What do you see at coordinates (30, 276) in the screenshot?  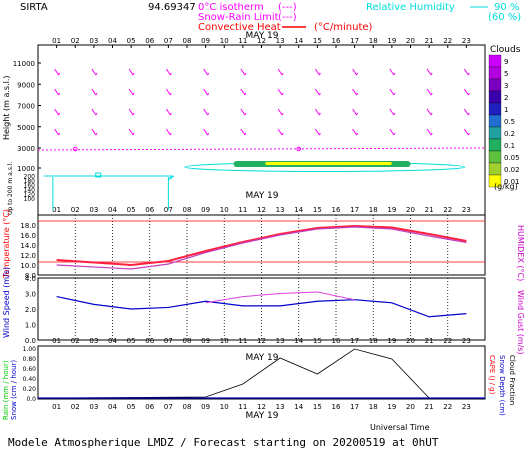 I see `temp-tick-label: 8.0` at bounding box center [30, 276].